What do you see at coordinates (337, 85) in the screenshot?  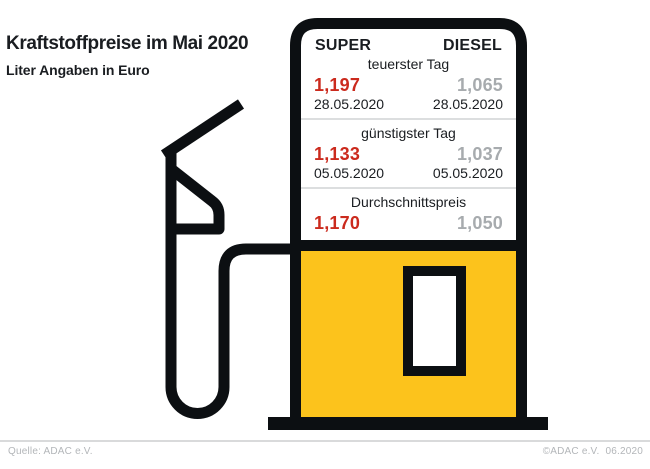 I see `super-price: 1,197` at bounding box center [337, 85].